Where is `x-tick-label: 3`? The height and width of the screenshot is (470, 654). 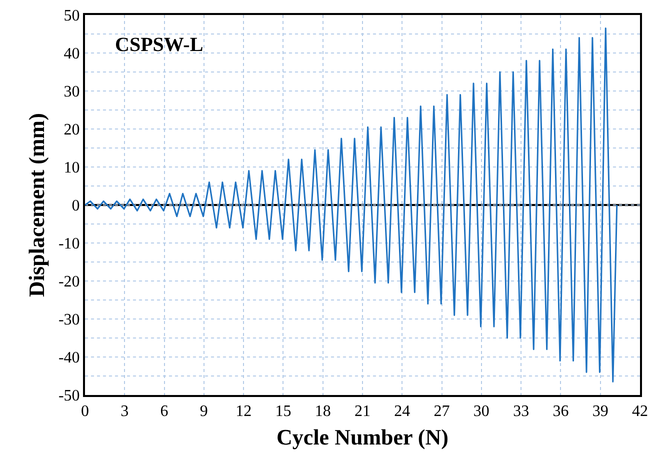
x-tick-label: 3 is located at coordinates (124, 411).